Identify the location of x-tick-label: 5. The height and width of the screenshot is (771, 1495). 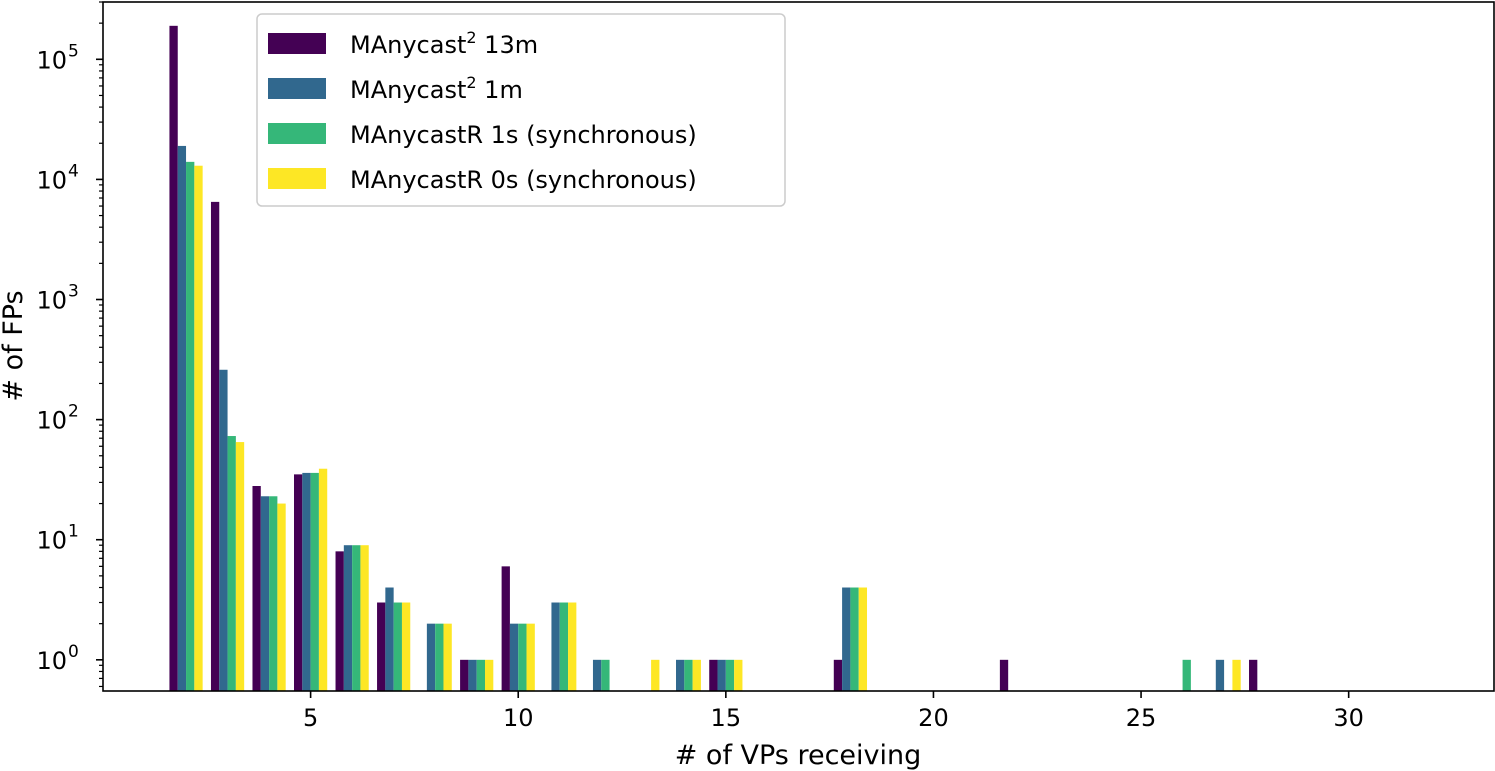
(310, 718).